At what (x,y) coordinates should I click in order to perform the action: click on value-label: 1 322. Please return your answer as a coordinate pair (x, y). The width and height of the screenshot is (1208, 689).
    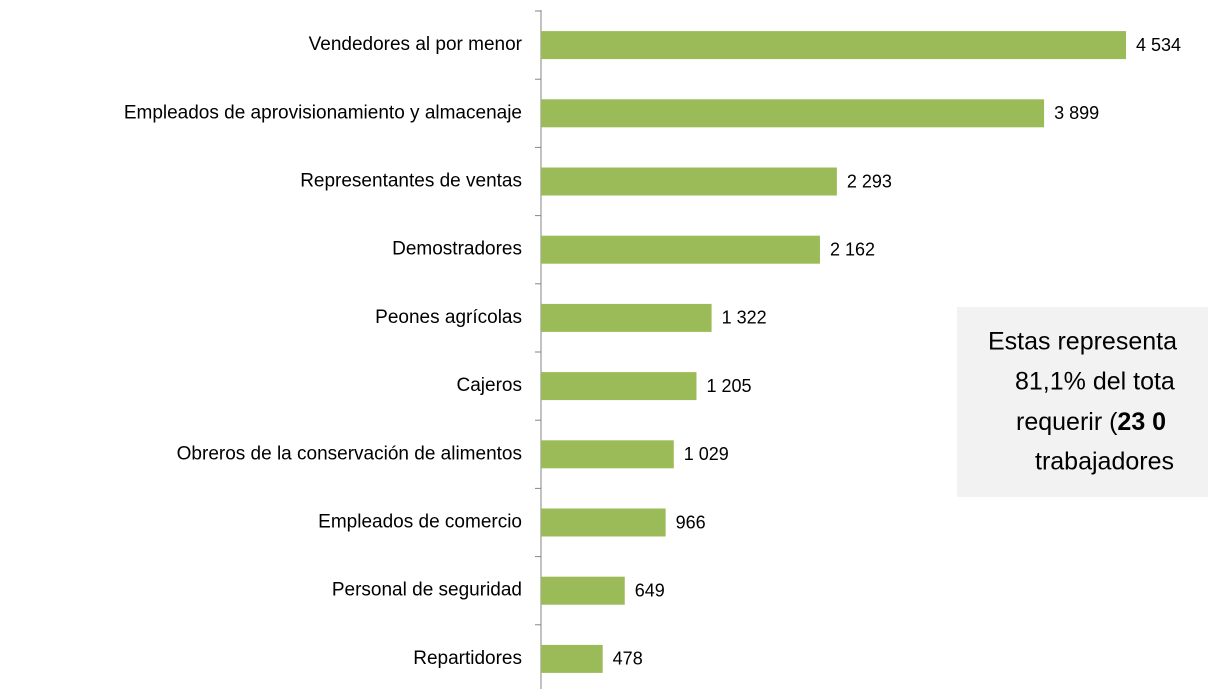
    Looking at the image, I should click on (744, 318).